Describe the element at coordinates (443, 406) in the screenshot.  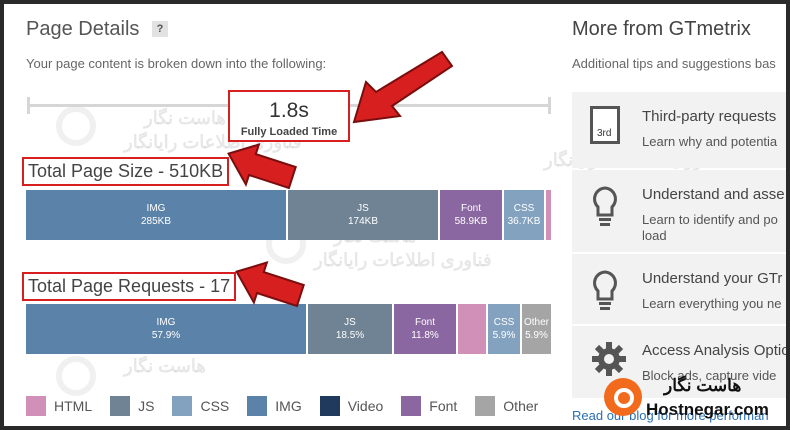
I see `legend-label: Font` at that location.